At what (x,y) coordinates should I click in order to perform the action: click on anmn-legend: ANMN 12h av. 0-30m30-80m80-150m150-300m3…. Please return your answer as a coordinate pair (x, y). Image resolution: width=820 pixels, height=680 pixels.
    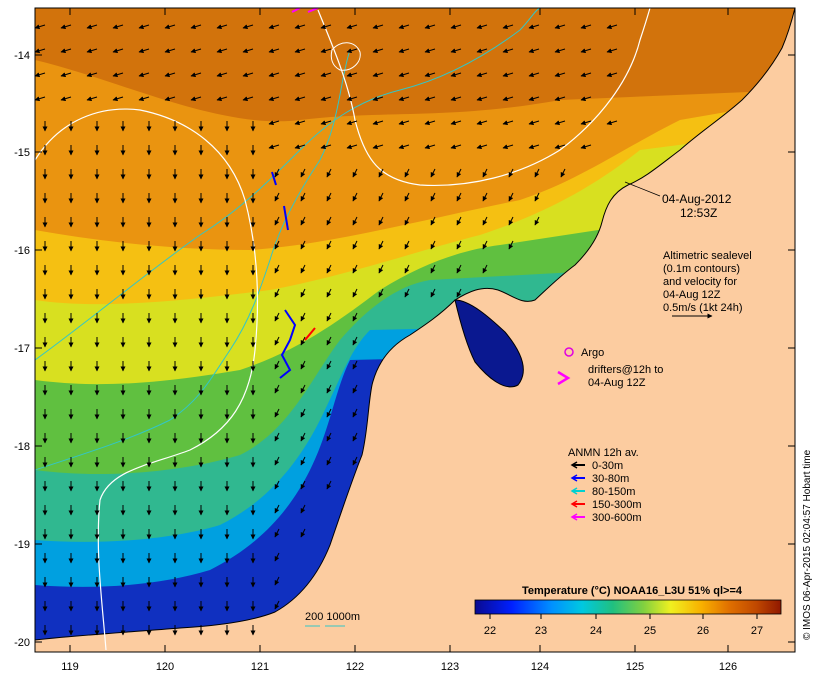
    Looking at the image, I should click on (605, 485).